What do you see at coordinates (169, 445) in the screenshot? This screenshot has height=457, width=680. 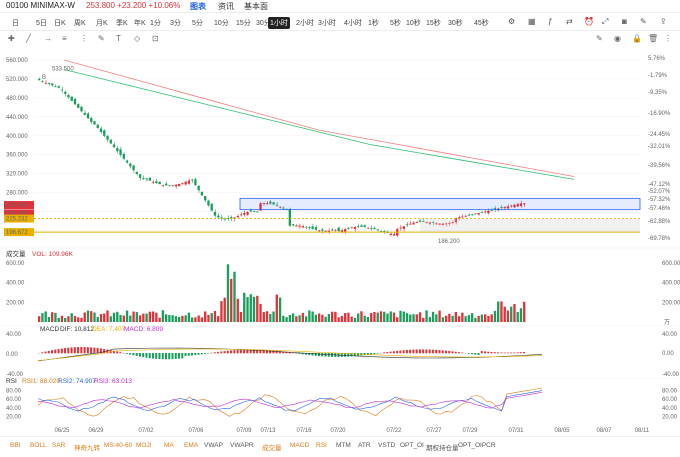 I see `indicator-6: MA` at bounding box center [169, 445].